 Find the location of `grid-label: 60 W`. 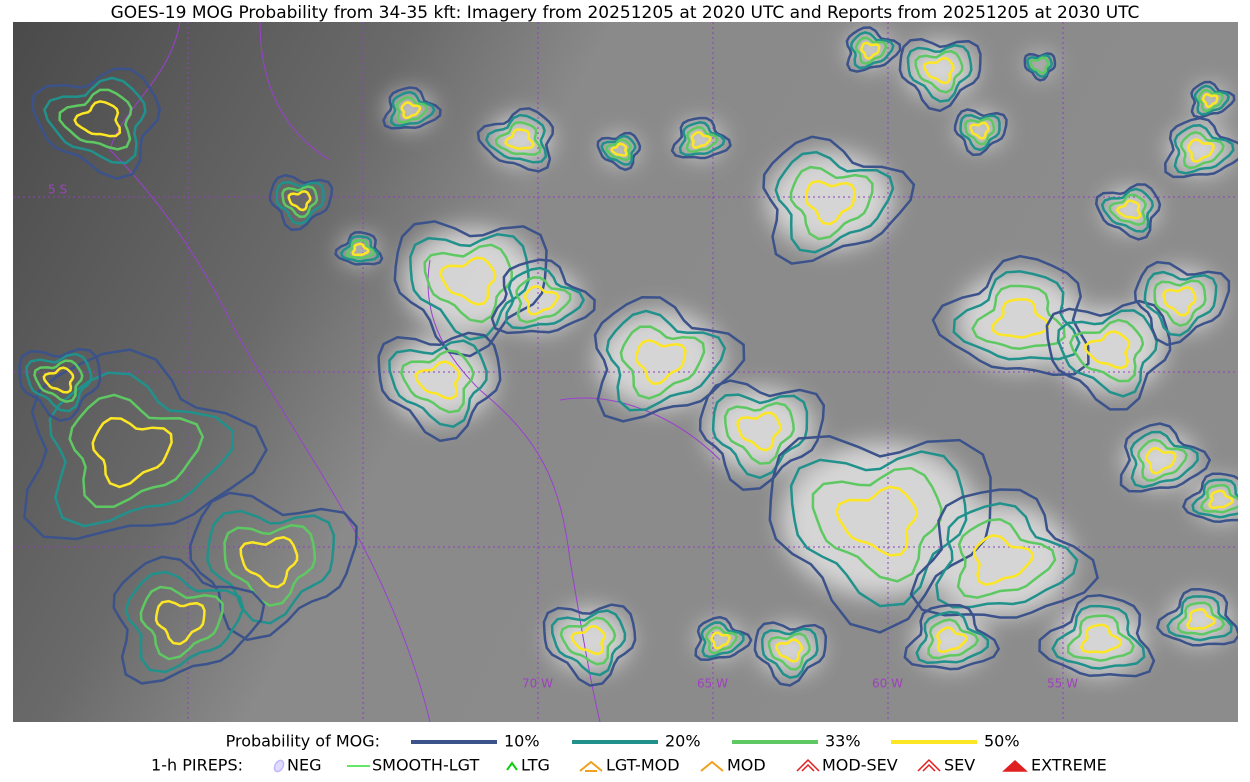

grid-label: 60 W is located at coordinates (887, 684).